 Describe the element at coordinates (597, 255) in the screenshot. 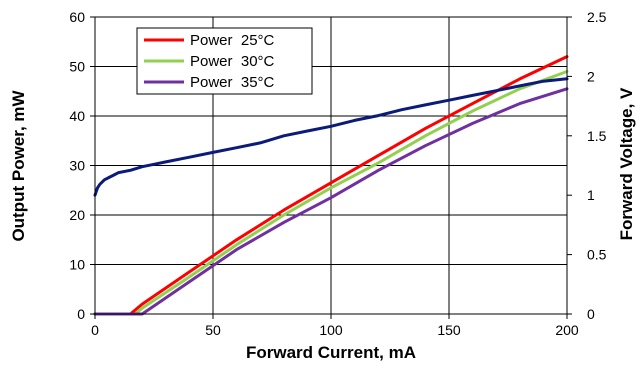

I see `y-right-tick-label-1: 0.5` at that location.